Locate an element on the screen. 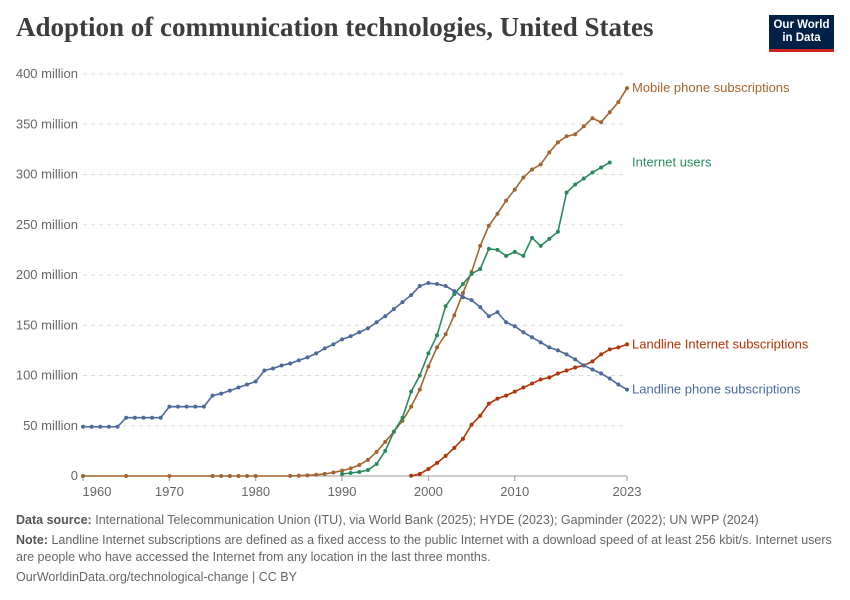  logo: Our World in Data is located at coordinates (801, 33).